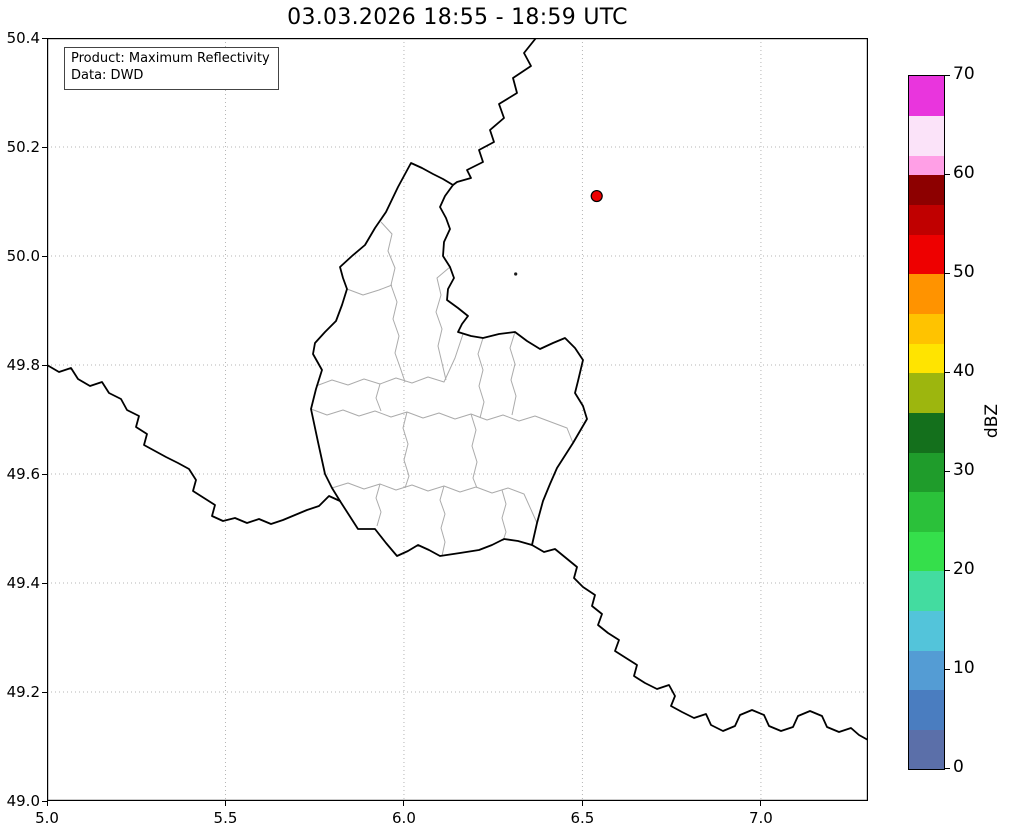  What do you see at coordinates (516, 274) in the screenshot?
I see `small-dot-marker` at bounding box center [516, 274].